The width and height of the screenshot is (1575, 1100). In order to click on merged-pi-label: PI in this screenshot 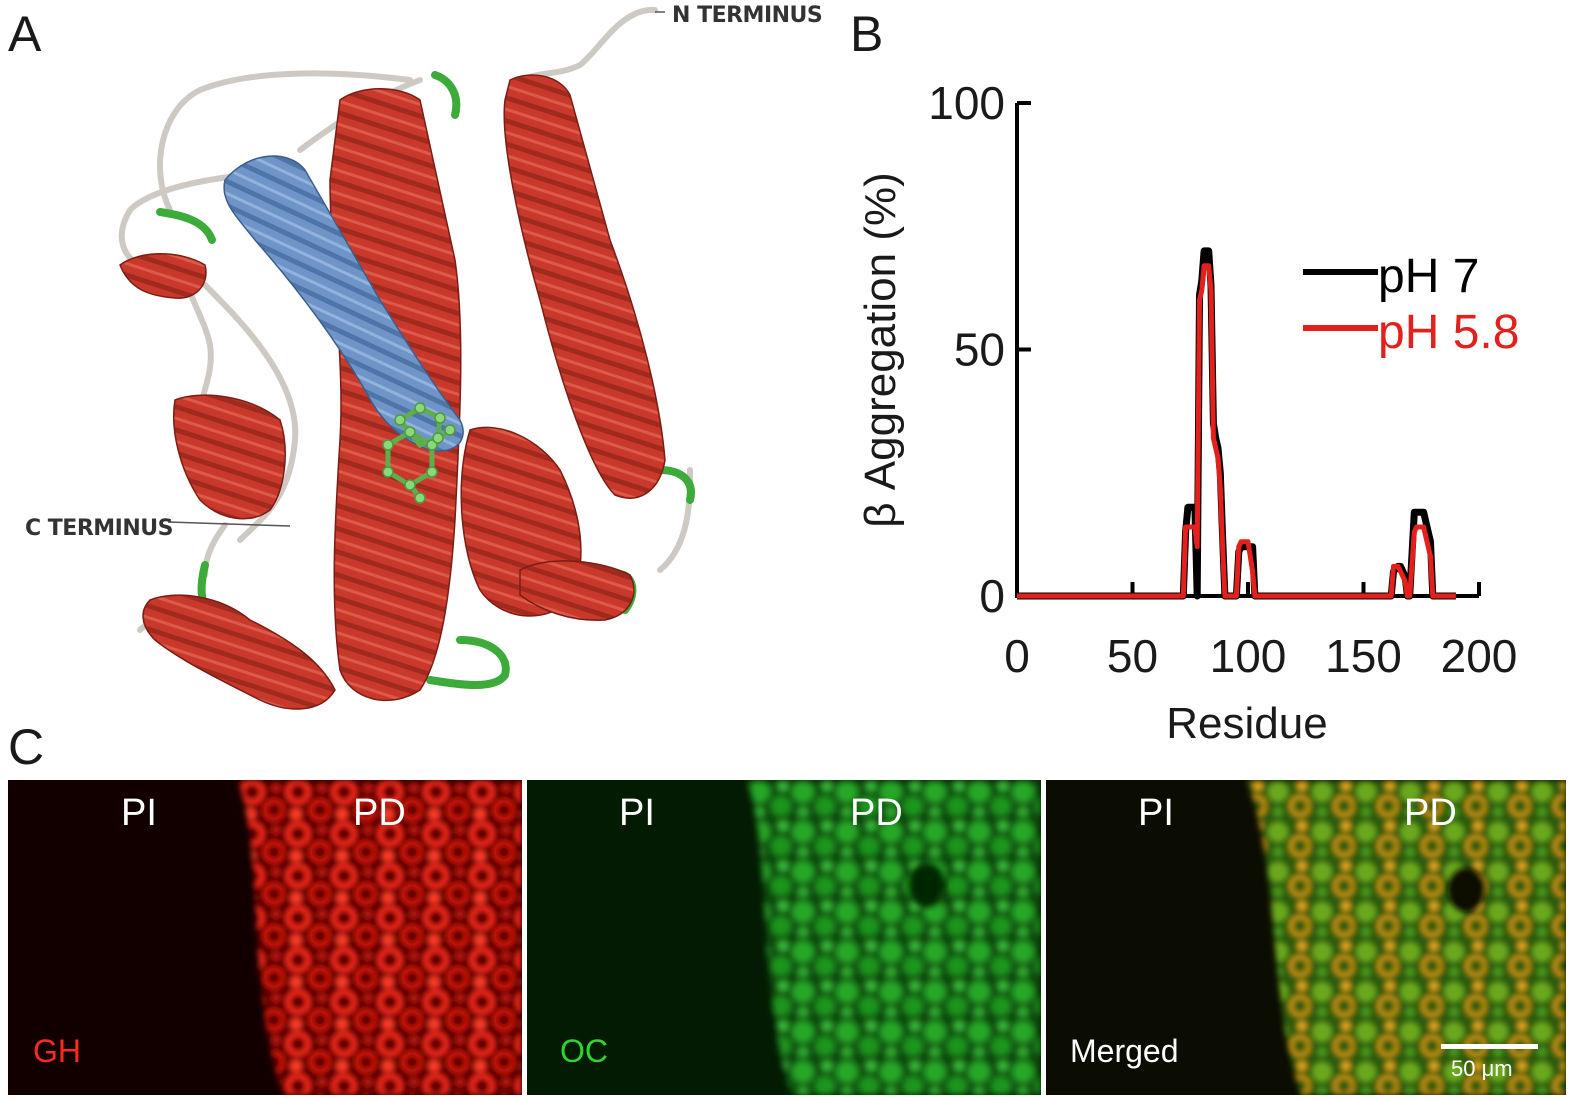, I will do `click(1156, 813)`.